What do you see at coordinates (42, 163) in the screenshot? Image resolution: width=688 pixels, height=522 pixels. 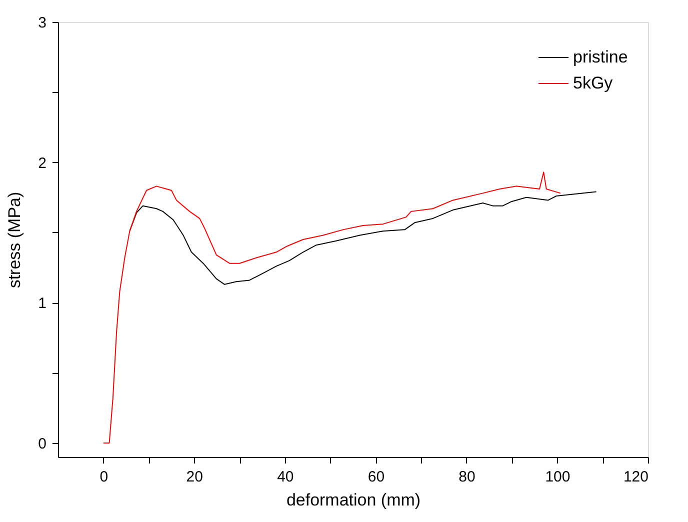 I see `y-tick-label: 2` at bounding box center [42, 163].